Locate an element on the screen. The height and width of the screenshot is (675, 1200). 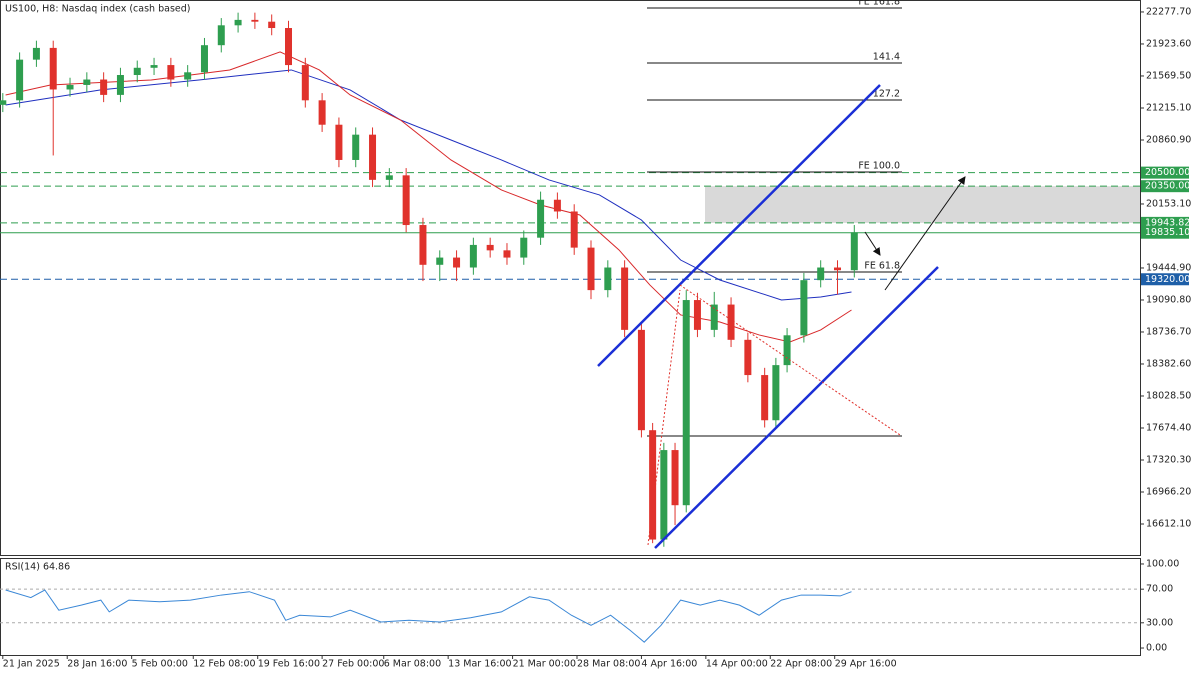
rsi-title: RSI(14) 64.86 is located at coordinates (37, 567).